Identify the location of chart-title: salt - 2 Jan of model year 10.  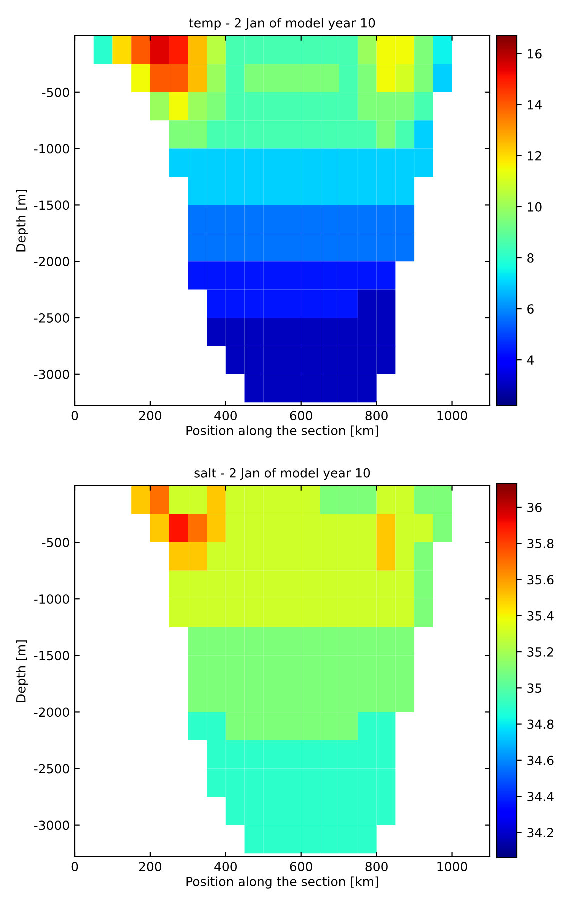
(282, 474).